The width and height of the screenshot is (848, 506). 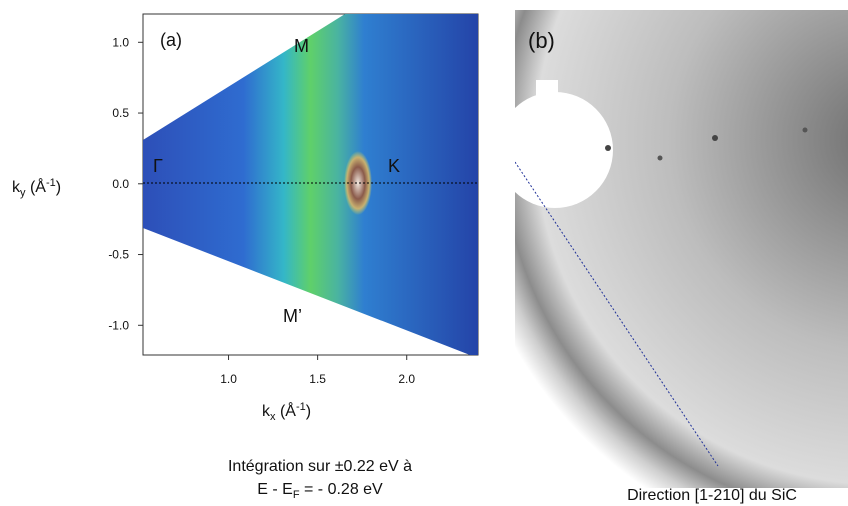 I want to click on y-tick-label: 0.0, so click(x=120, y=184).